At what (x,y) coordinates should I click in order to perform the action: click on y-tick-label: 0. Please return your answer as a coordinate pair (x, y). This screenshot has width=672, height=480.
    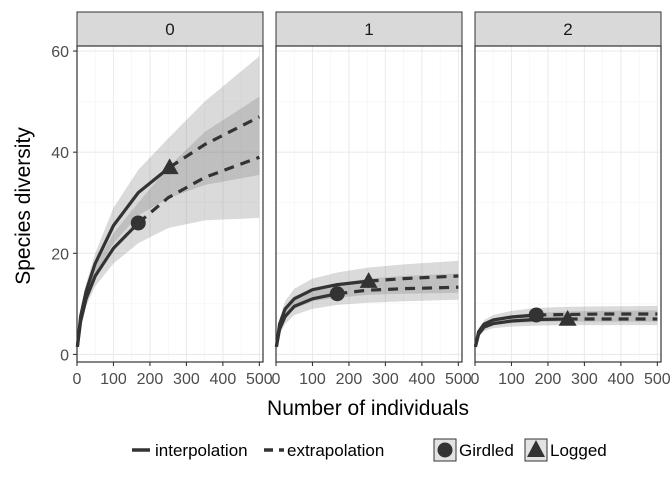
    Looking at the image, I should click on (64, 355).